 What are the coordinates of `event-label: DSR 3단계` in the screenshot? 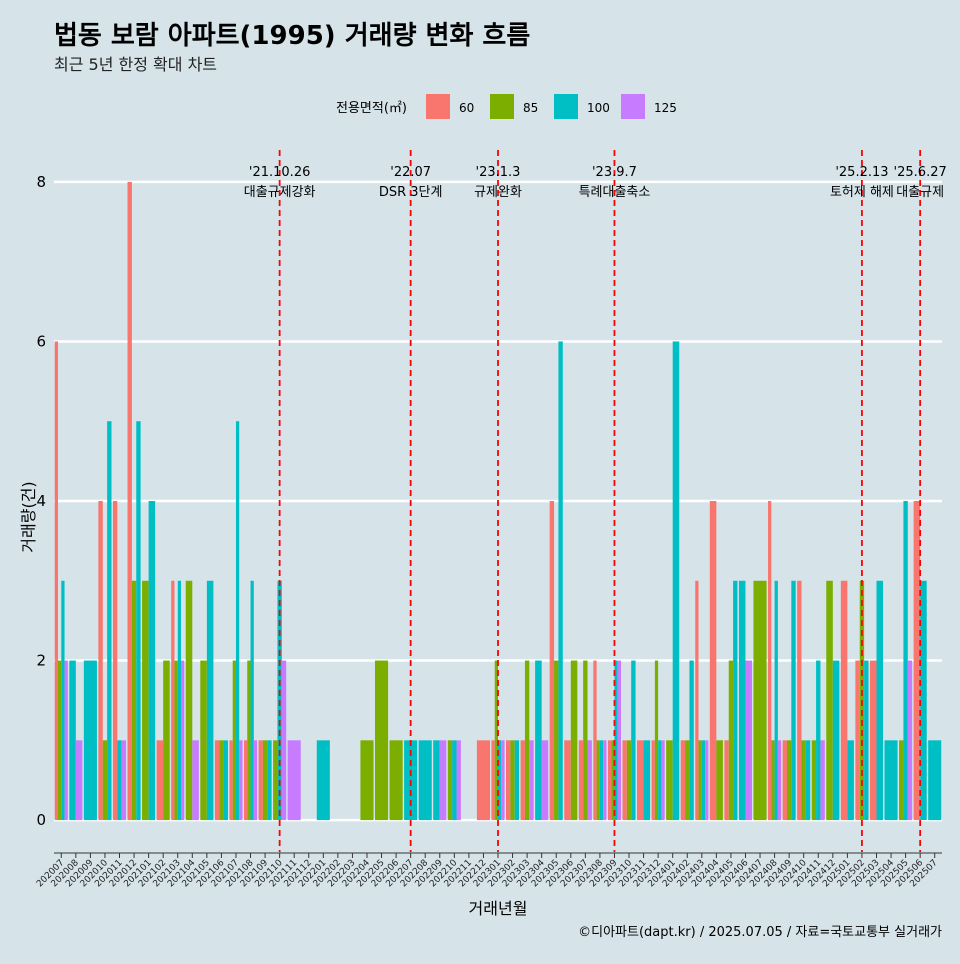 It's located at (411, 192).